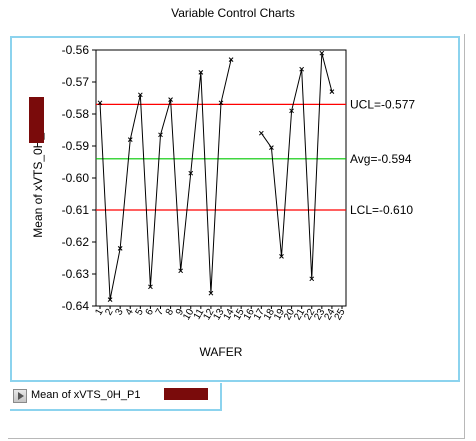 This screenshot has width=476, height=441. I want to click on window-title: Variable Control Charts, so click(233, 13).